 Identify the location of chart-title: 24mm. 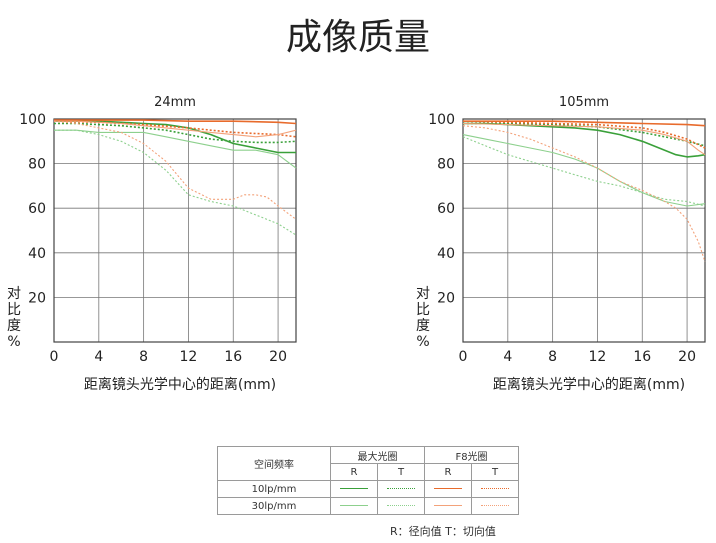
(175, 102).